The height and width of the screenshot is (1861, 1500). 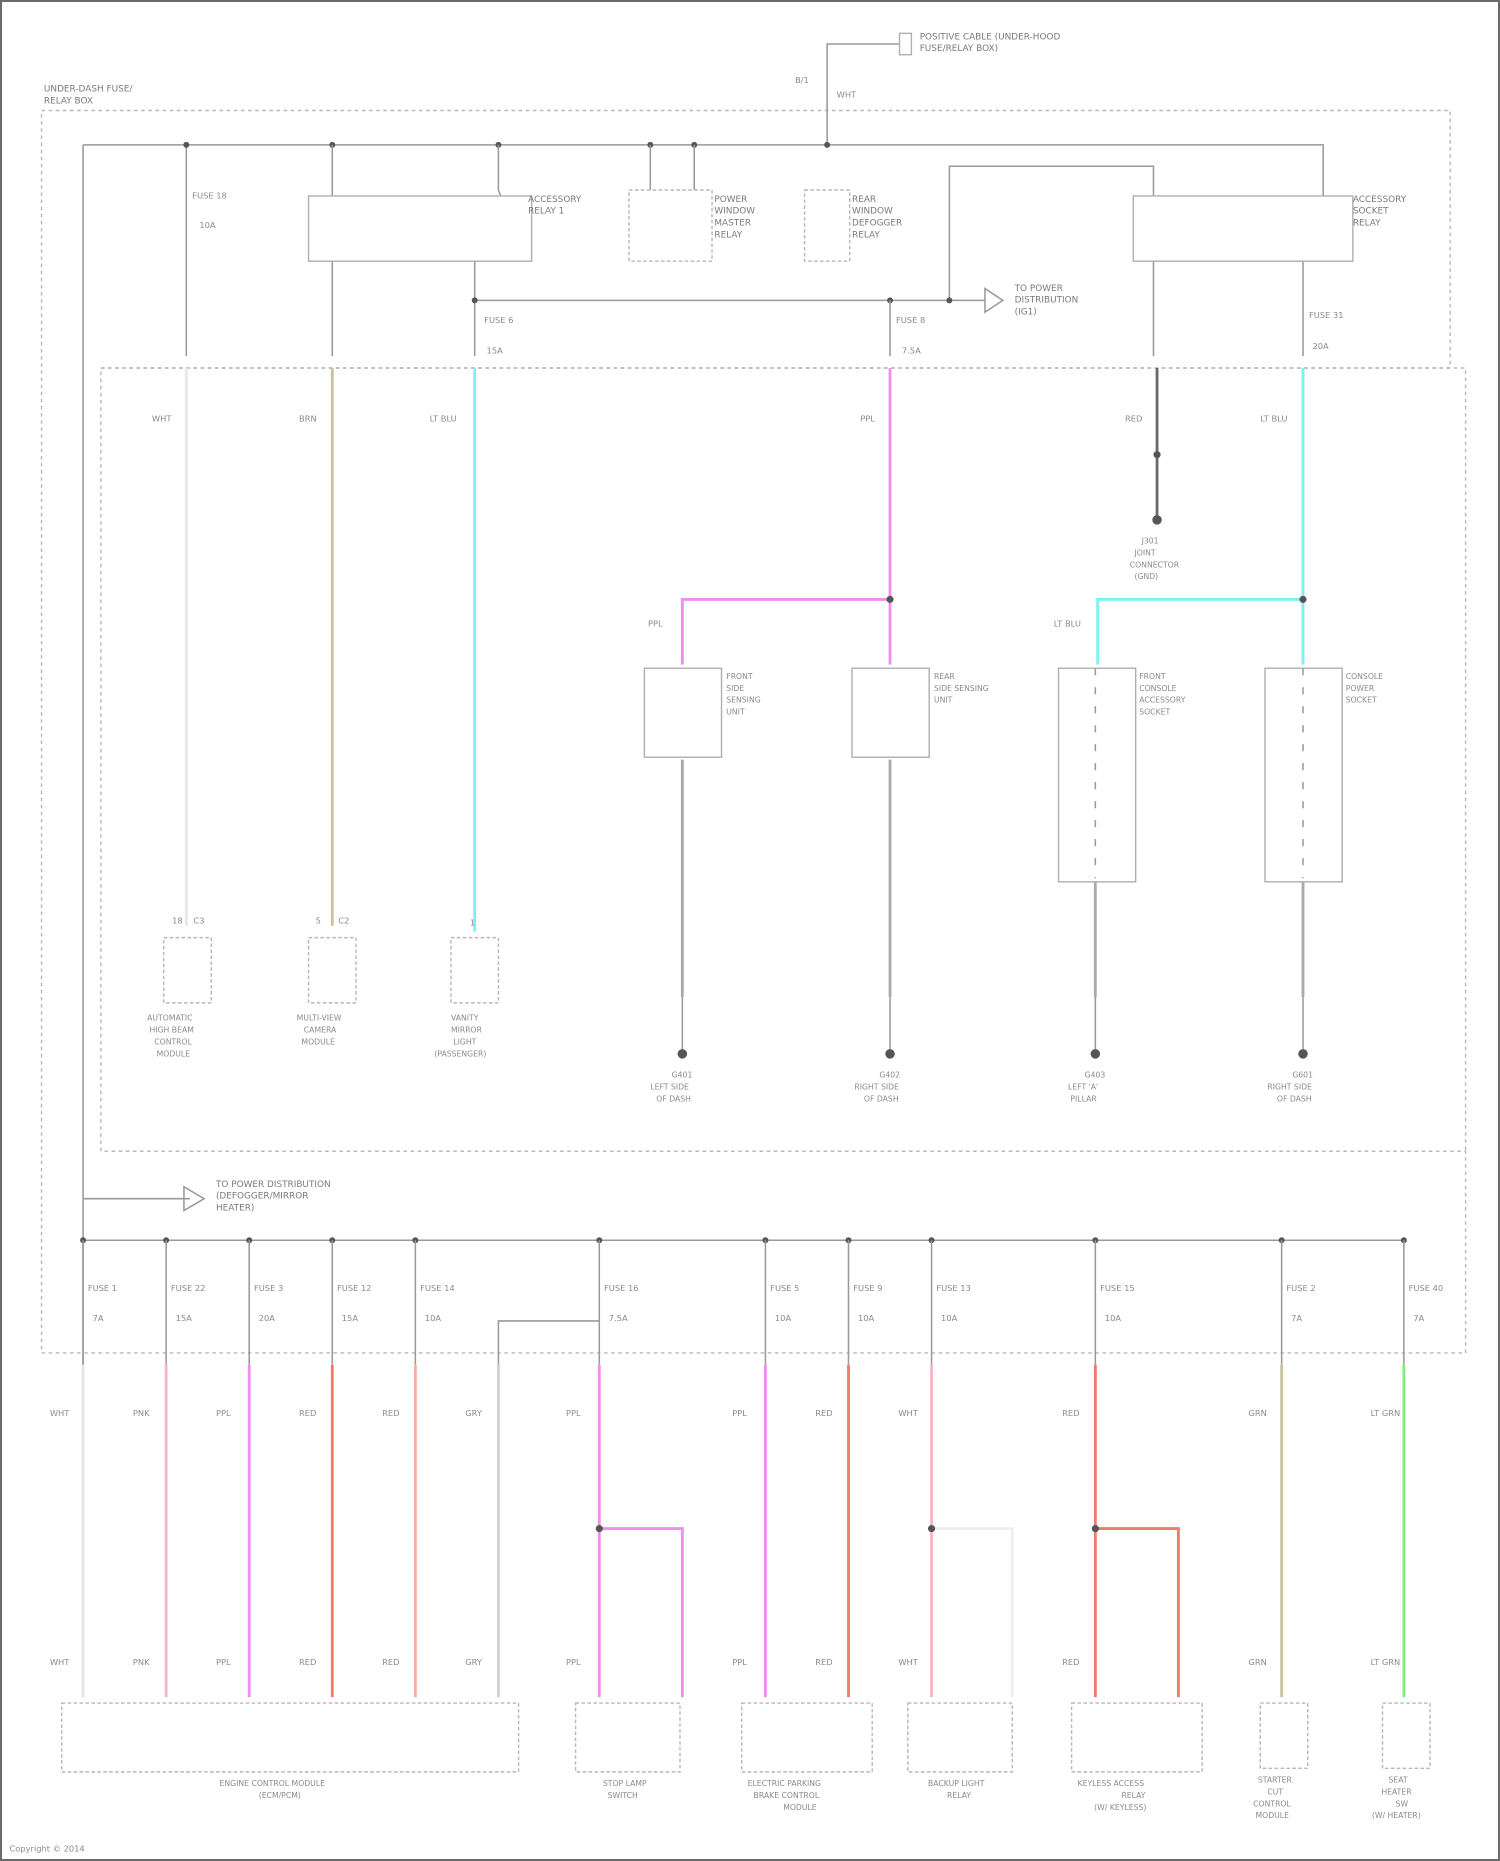 I want to click on fuse-label: FUSE 5, so click(x=784, y=1288).